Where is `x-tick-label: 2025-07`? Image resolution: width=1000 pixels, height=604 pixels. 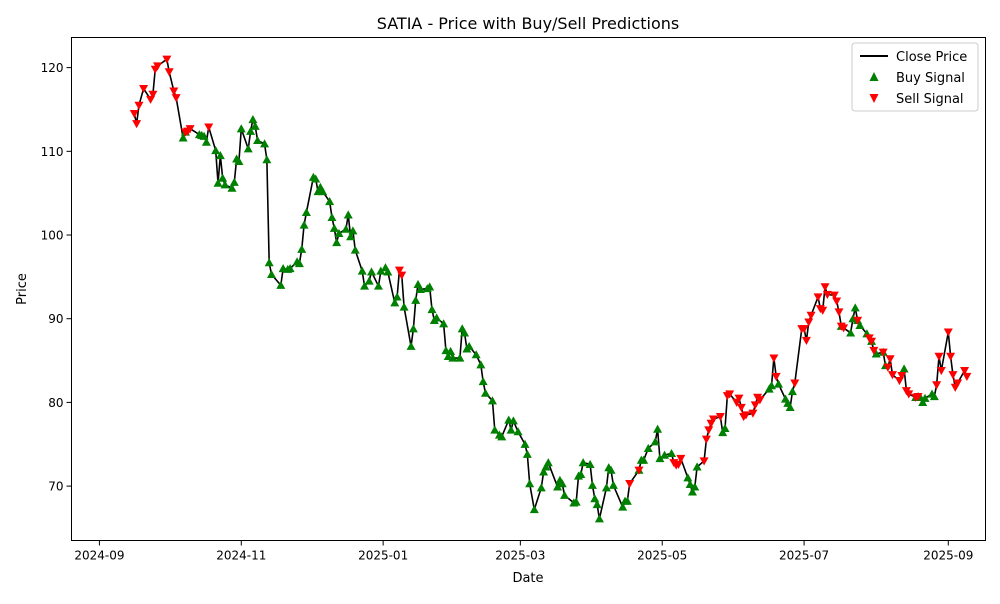 x-tick-label: 2025-07 is located at coordinates (804, 556).